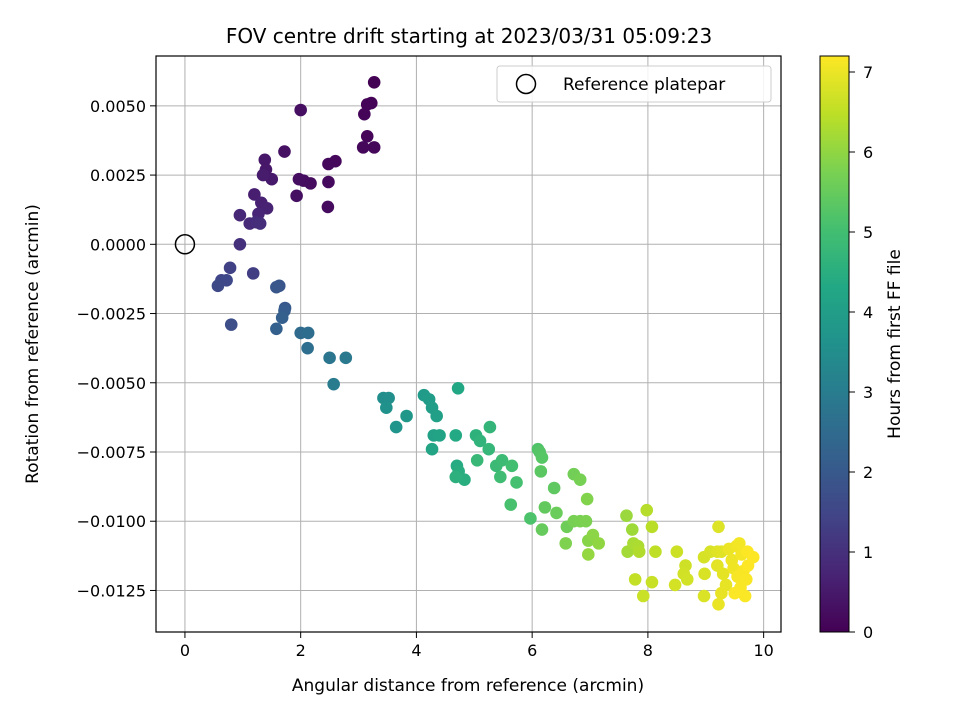  What do you see at coordinates (868, 312) in the screenshot?
I see `colorbar-tick-label: 4` at bounding box center [868, 312].